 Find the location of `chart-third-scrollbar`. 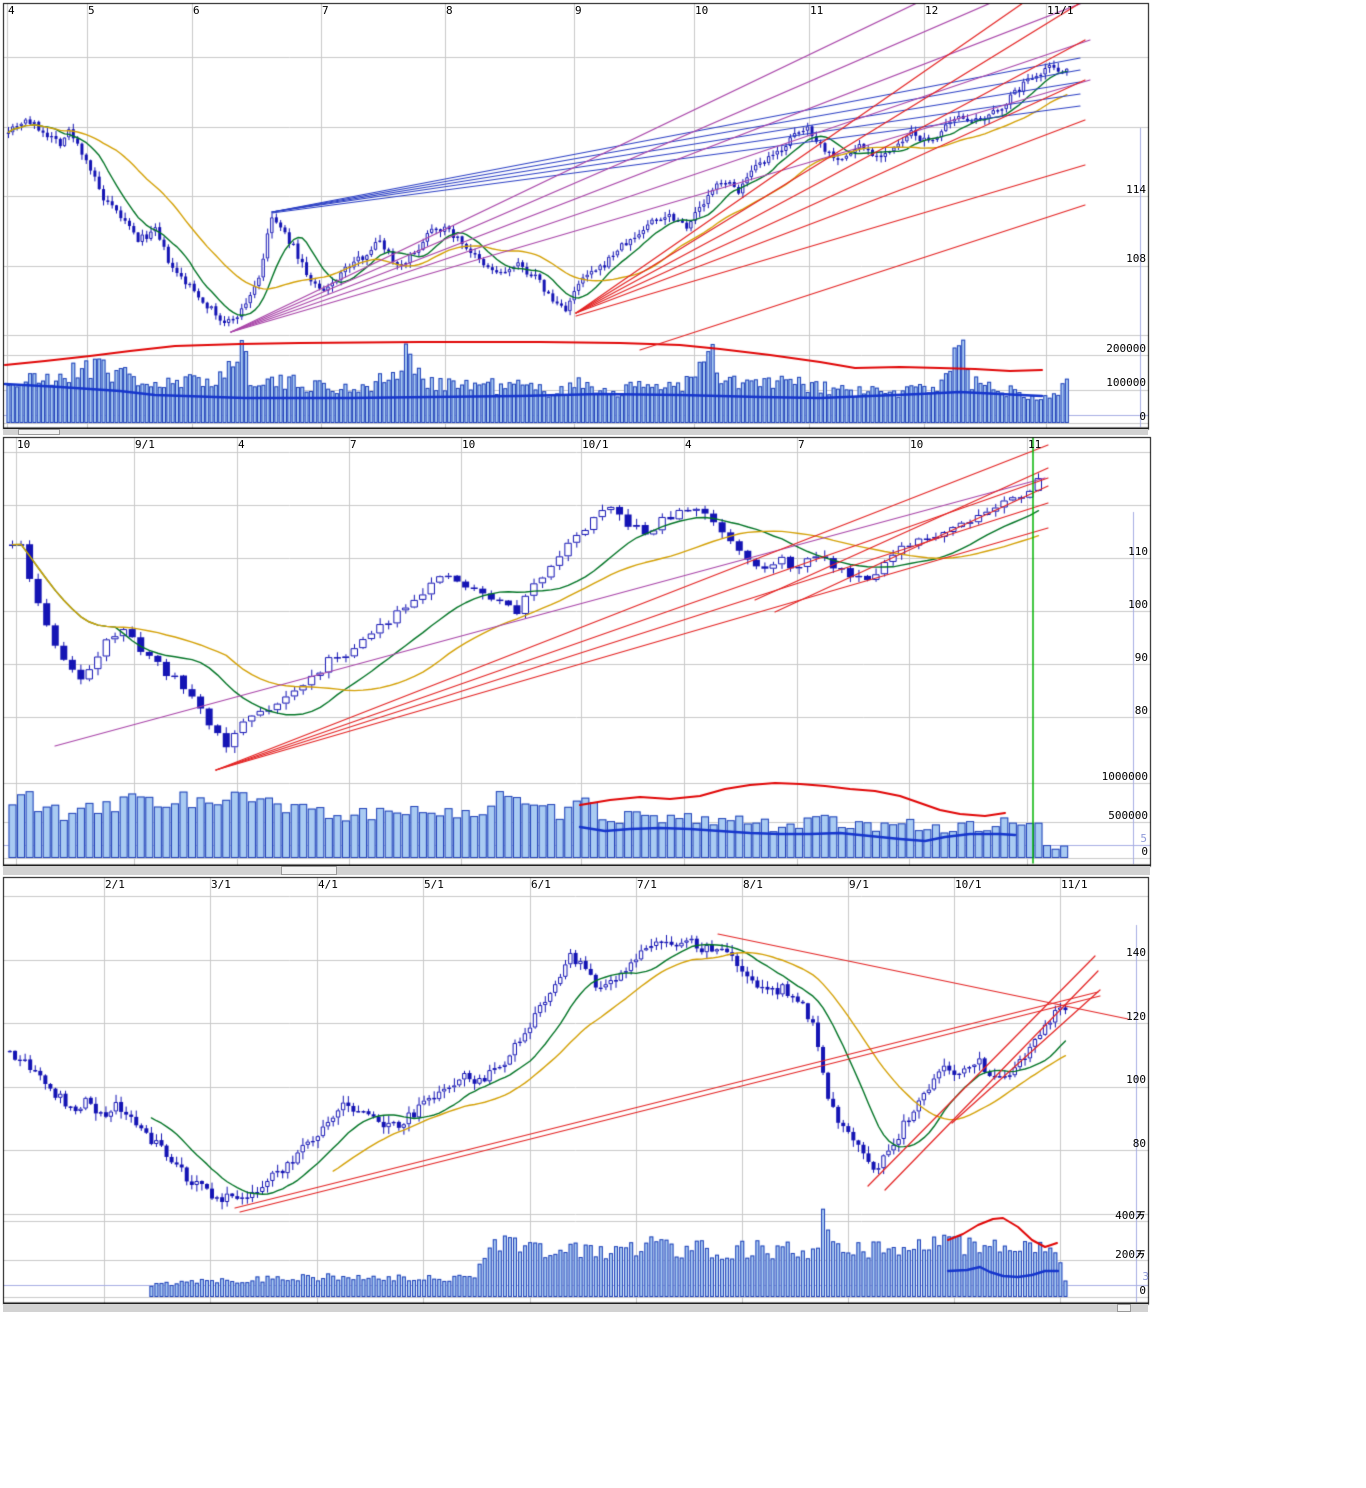

chart-third-scrollbar is located at coordinates (575, 1308).